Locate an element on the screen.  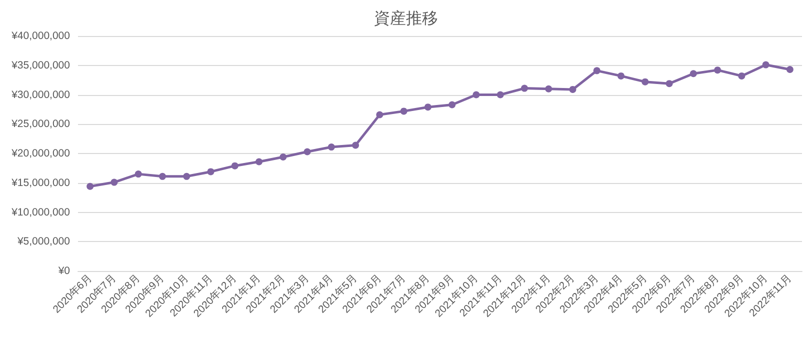
y-tick-label: ¥20,000,000 is located at coordinates (40, 154).